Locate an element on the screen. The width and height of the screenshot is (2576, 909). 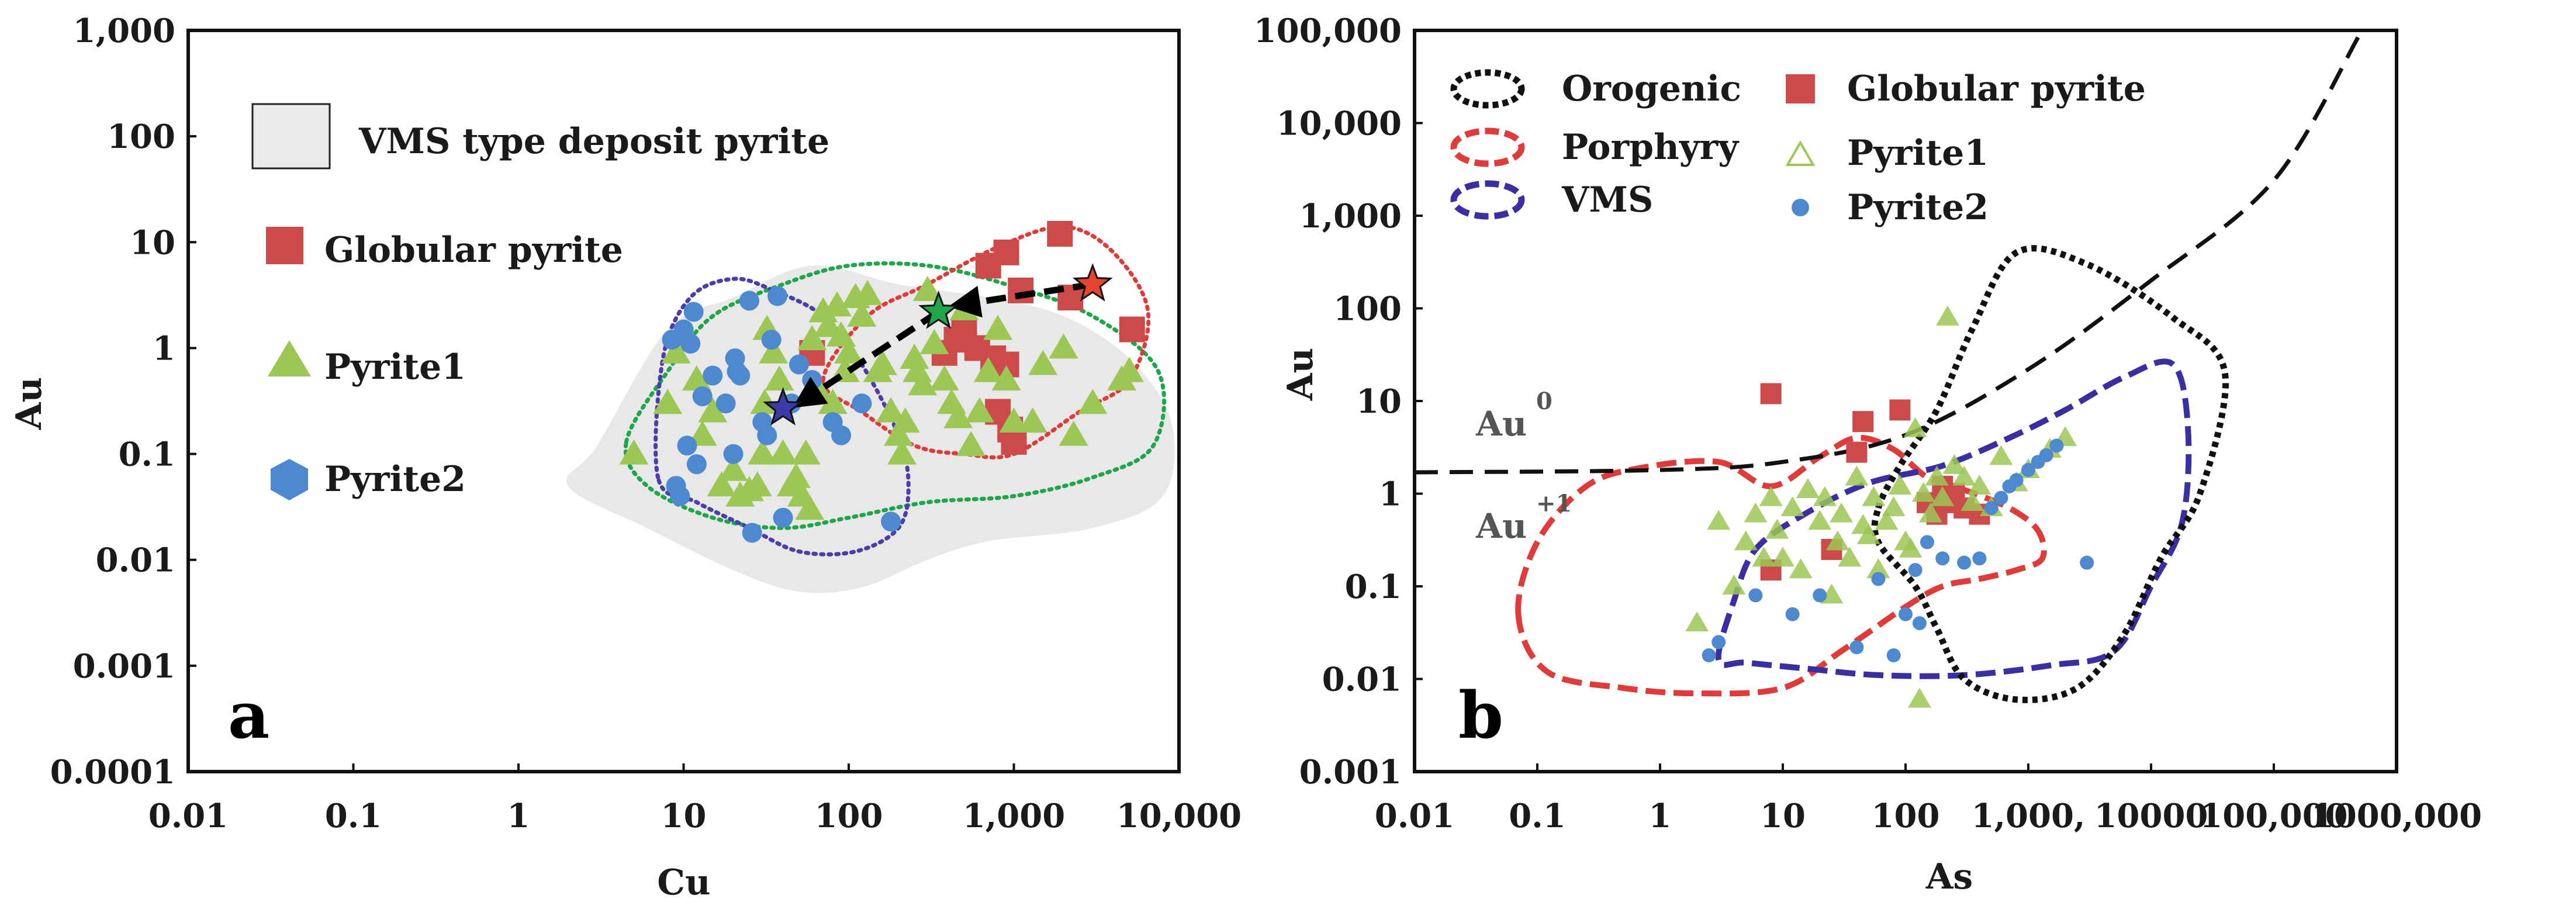
legend-pyrite1-label: Pyrite1 is located at coordinates (395, 367).